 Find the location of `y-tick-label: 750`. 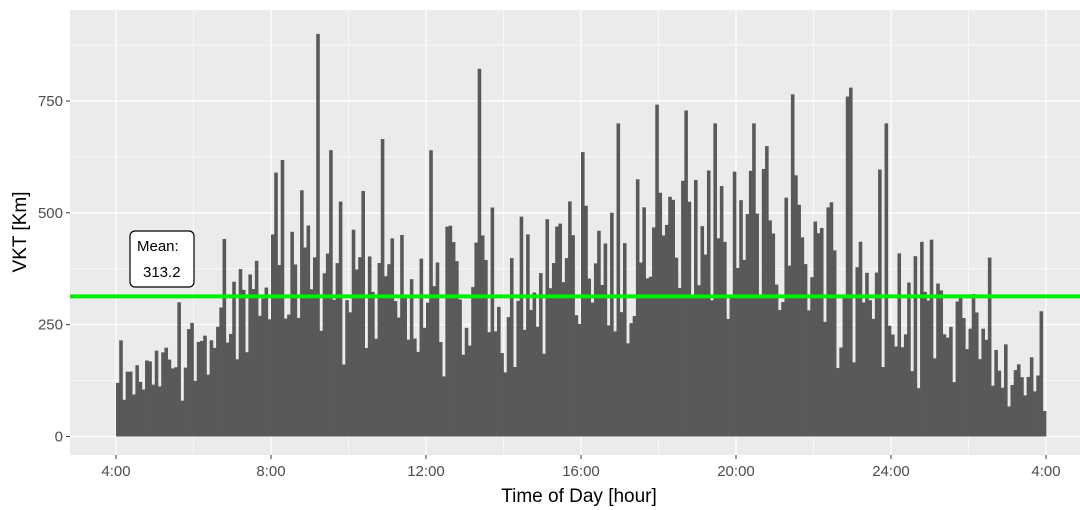

y-tick-label: 750 is located at coordinates (50, 101).